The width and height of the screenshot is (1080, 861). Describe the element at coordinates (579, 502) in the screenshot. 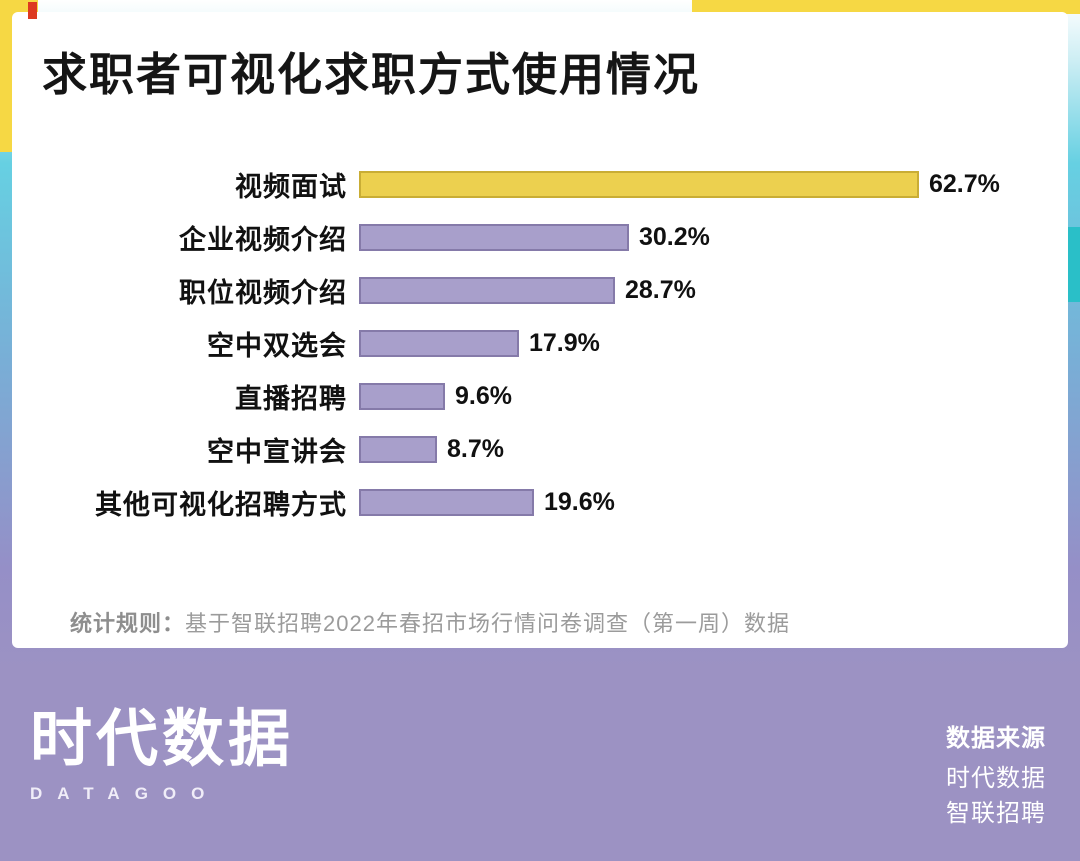

I see `value-label: 19.6%` at that location.